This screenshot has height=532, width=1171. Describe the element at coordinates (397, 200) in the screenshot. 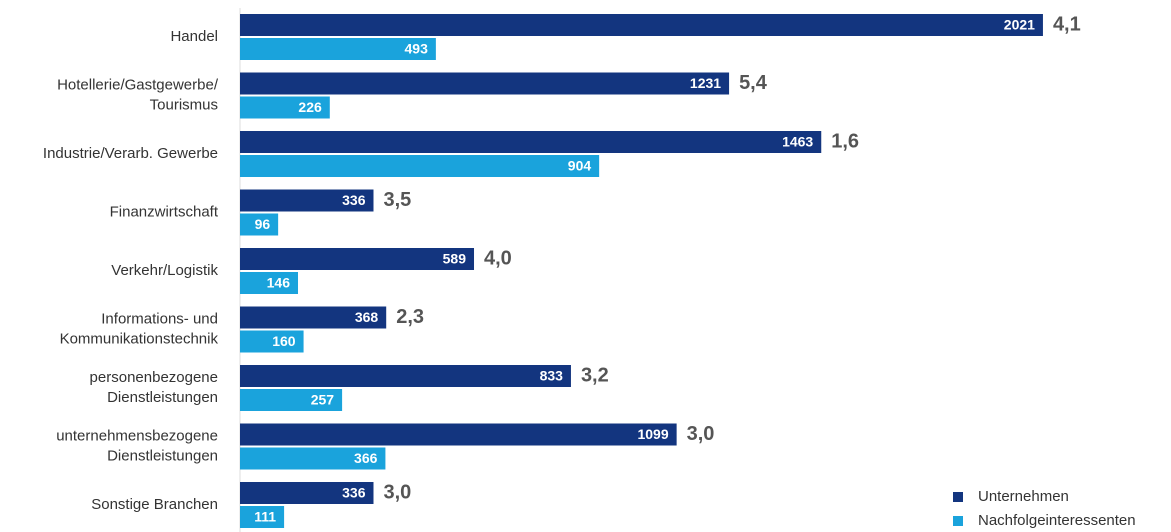

I see `ratio-label: 3,5` at that location.